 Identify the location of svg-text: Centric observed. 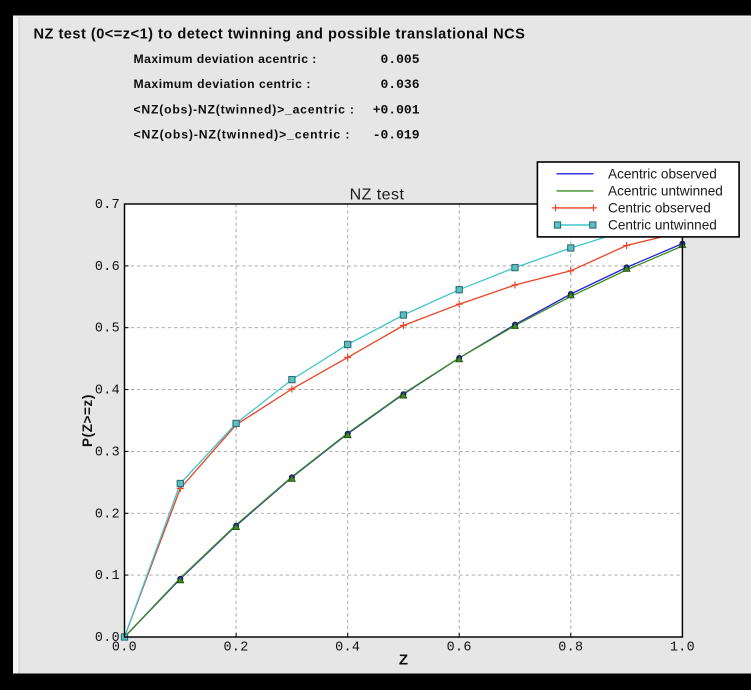
(659, 207).